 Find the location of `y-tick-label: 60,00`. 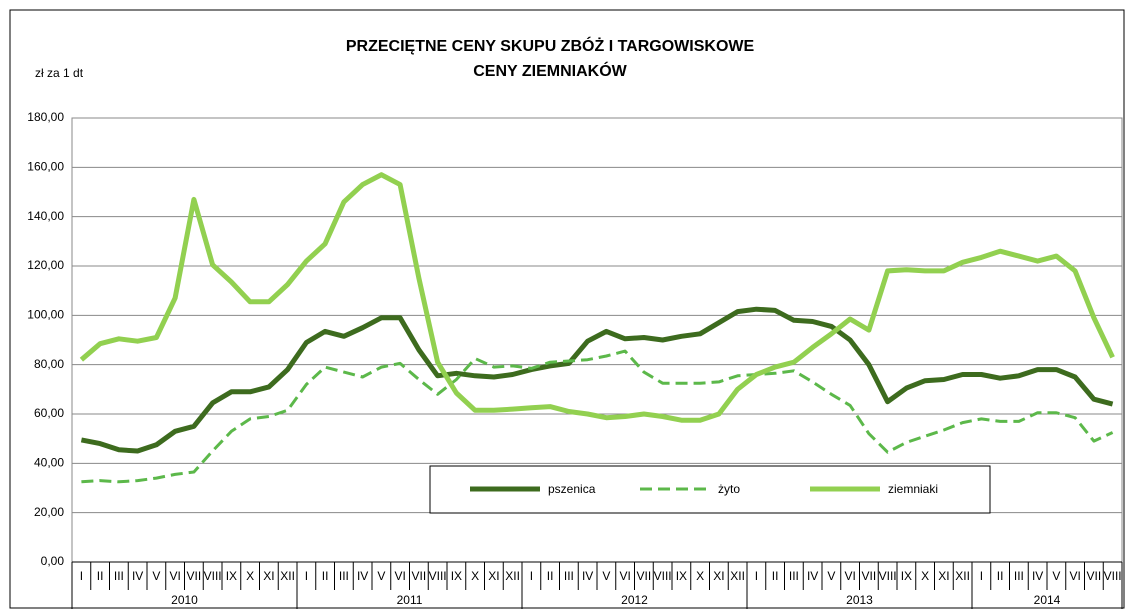

y-tick-label: 60,00 is located at coordinates (49, 413).